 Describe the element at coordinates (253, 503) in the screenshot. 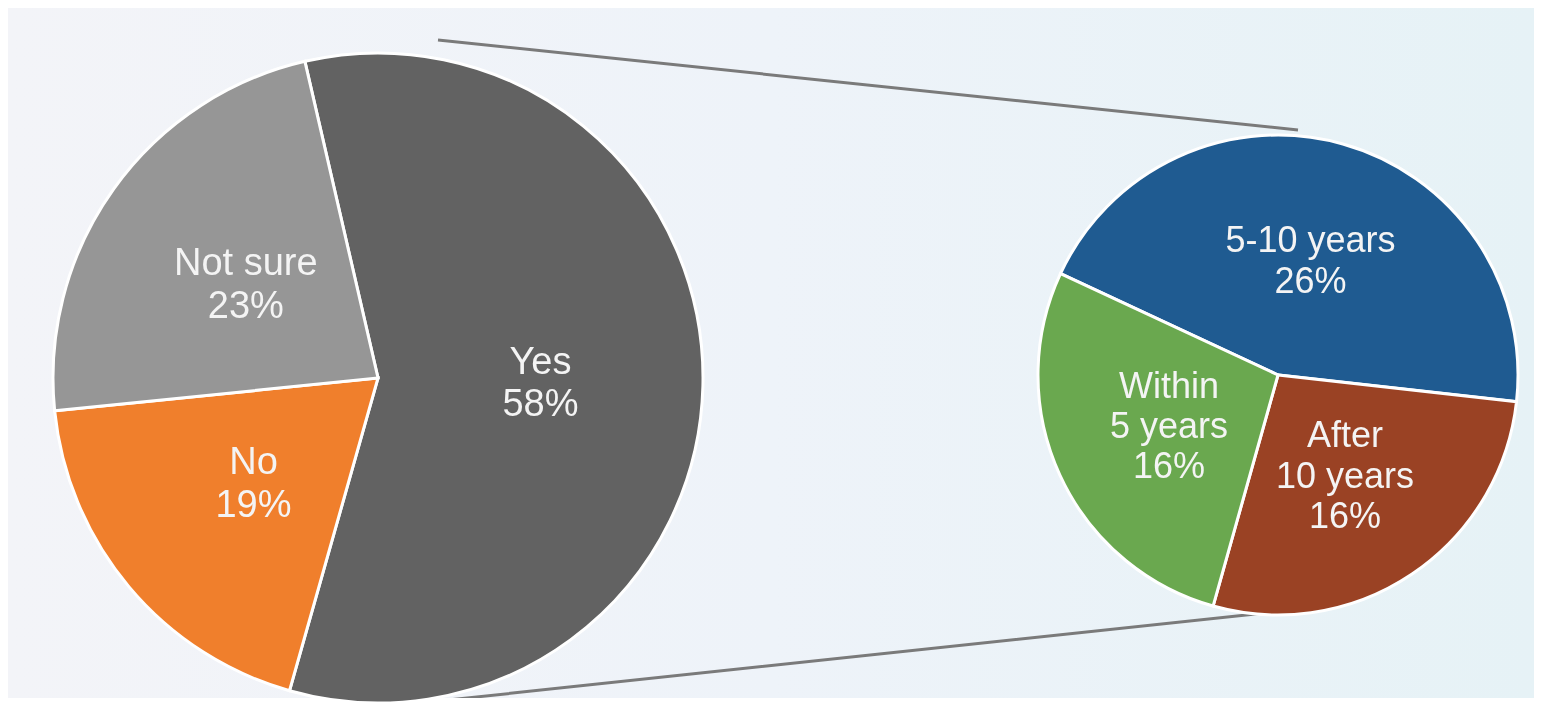

I see `data-label: 19%` at that location.